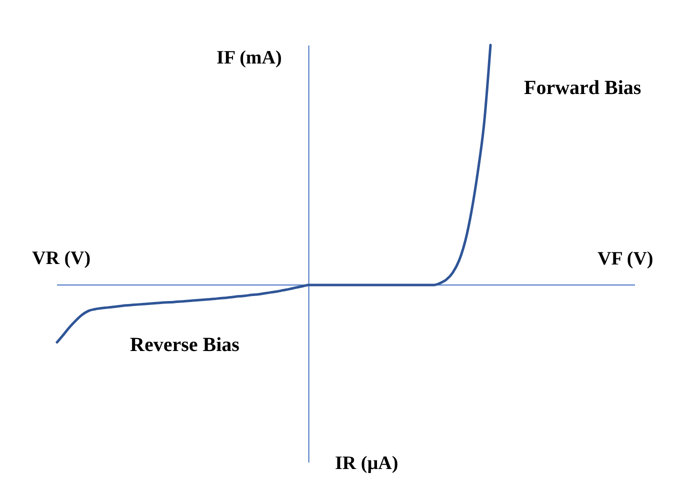 The width and height of the screenshot is (682, 499). Describe the element at coordinates (583, 88) in the screenshot. I see `annotation: Forward Bias` at that location.